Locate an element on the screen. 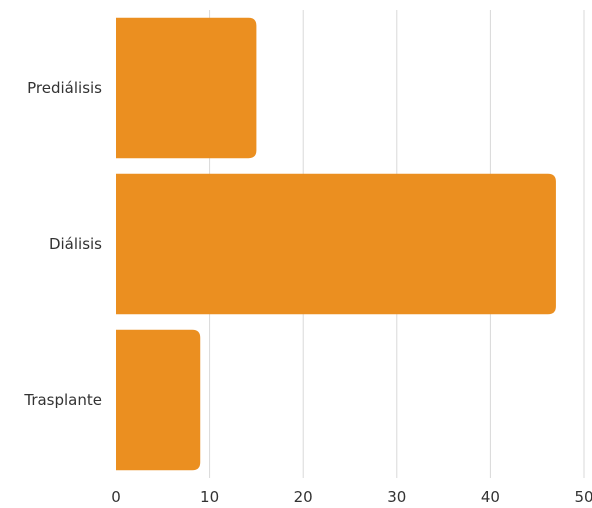 This screenshot has width=592, height=508. category-label: Diálisis is located at coordinates (75, 244).